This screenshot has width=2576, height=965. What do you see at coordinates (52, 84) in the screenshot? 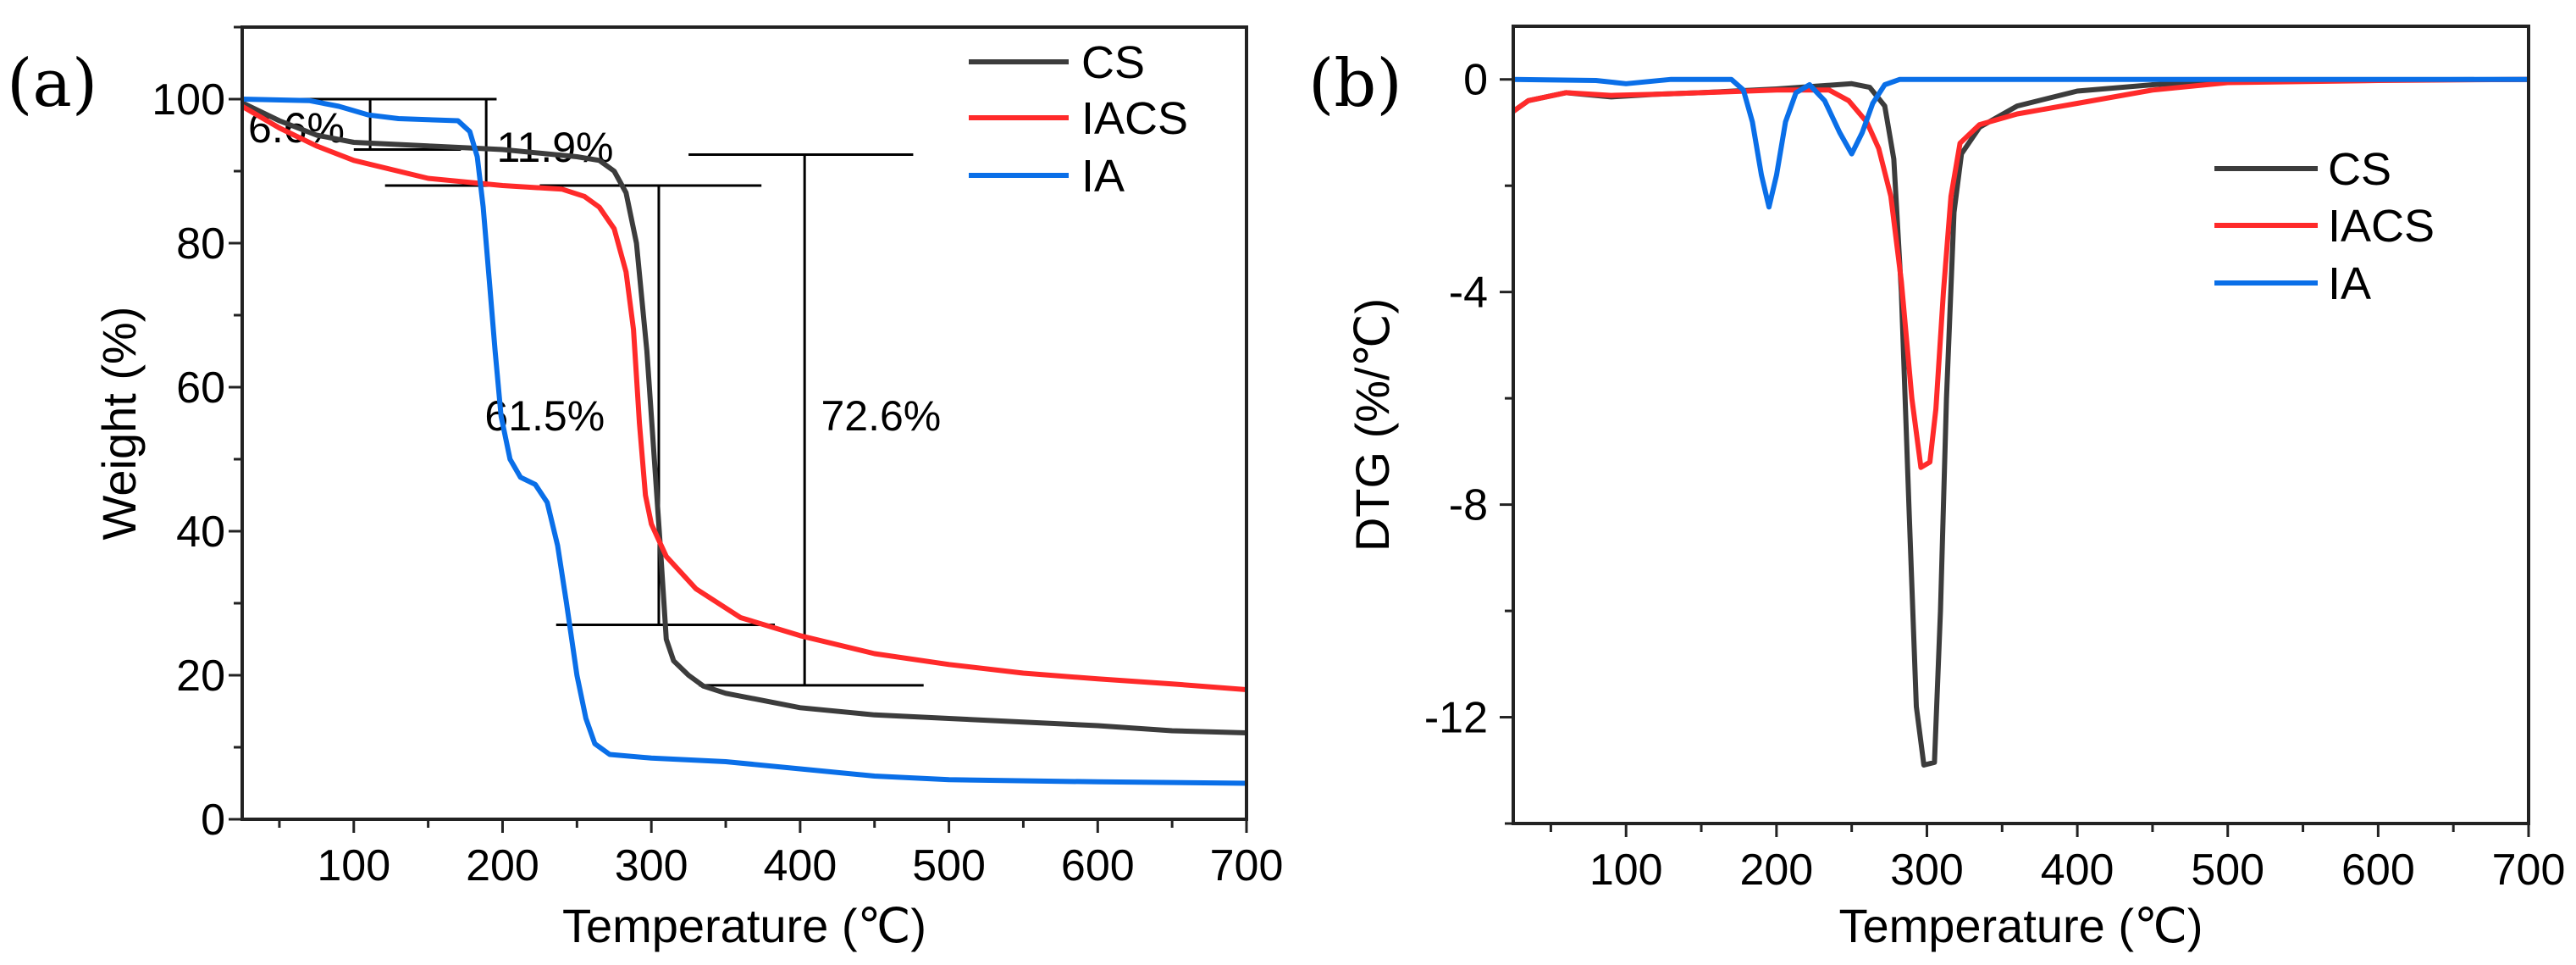
I see `panel-label: (a)` at bounding box center [52, 84].